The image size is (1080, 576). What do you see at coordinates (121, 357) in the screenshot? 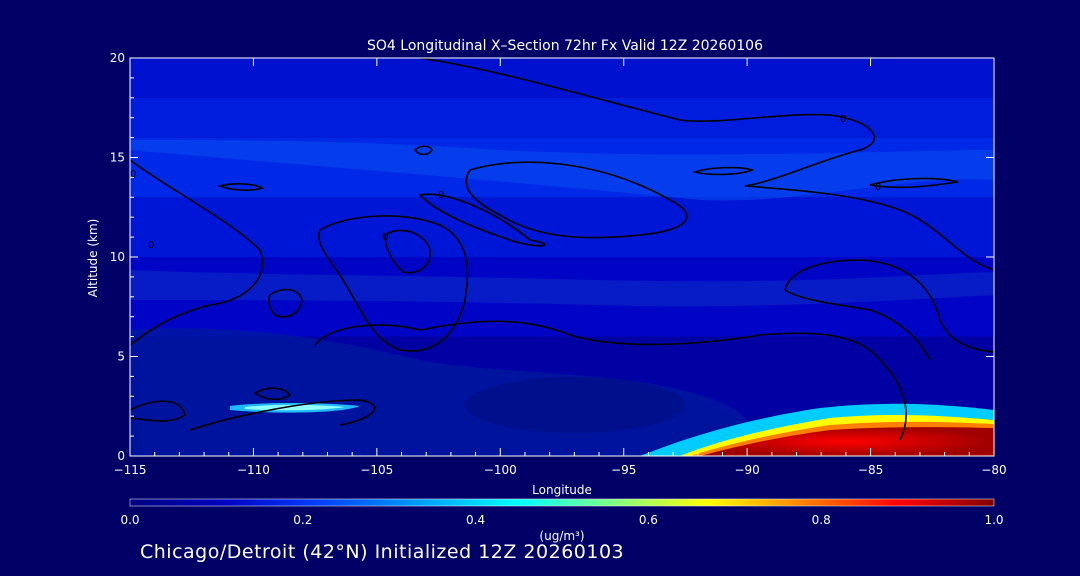
I see `y-tick-label: 5` at bounding box center [121, 357].